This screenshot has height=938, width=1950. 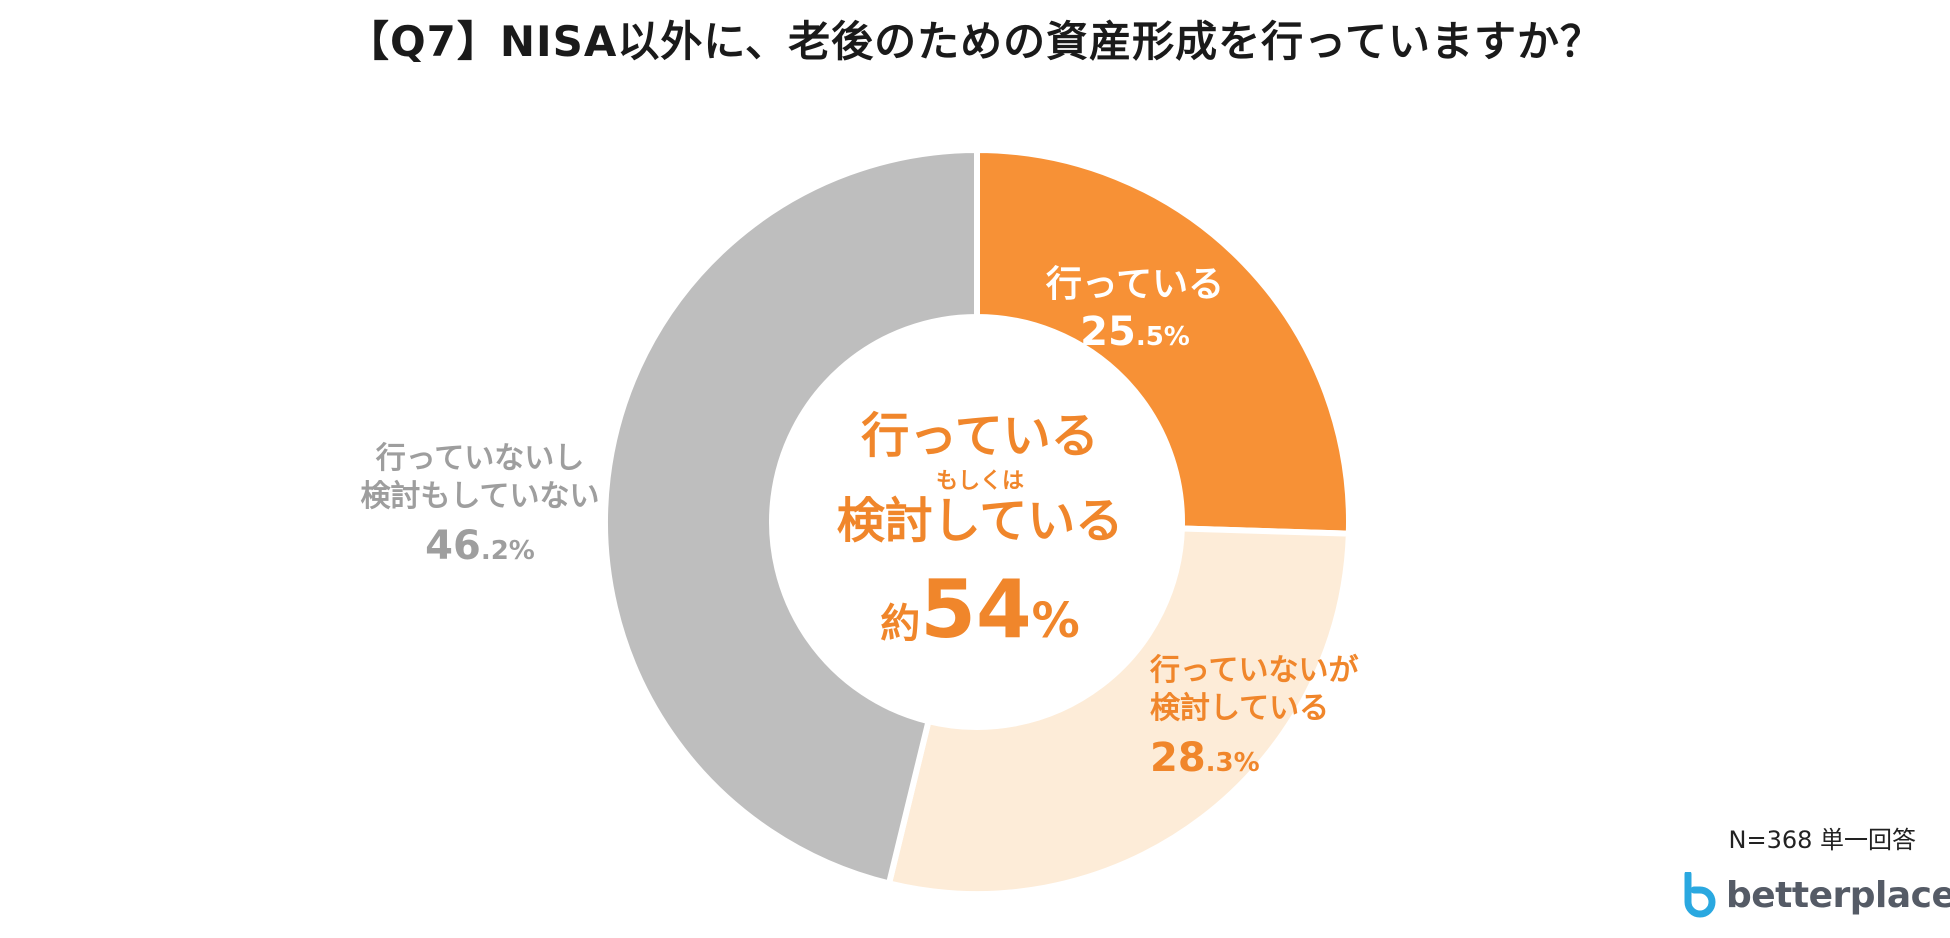 I want to click on slice-label-line: 検討もしていない, so click(x=480, y=496).